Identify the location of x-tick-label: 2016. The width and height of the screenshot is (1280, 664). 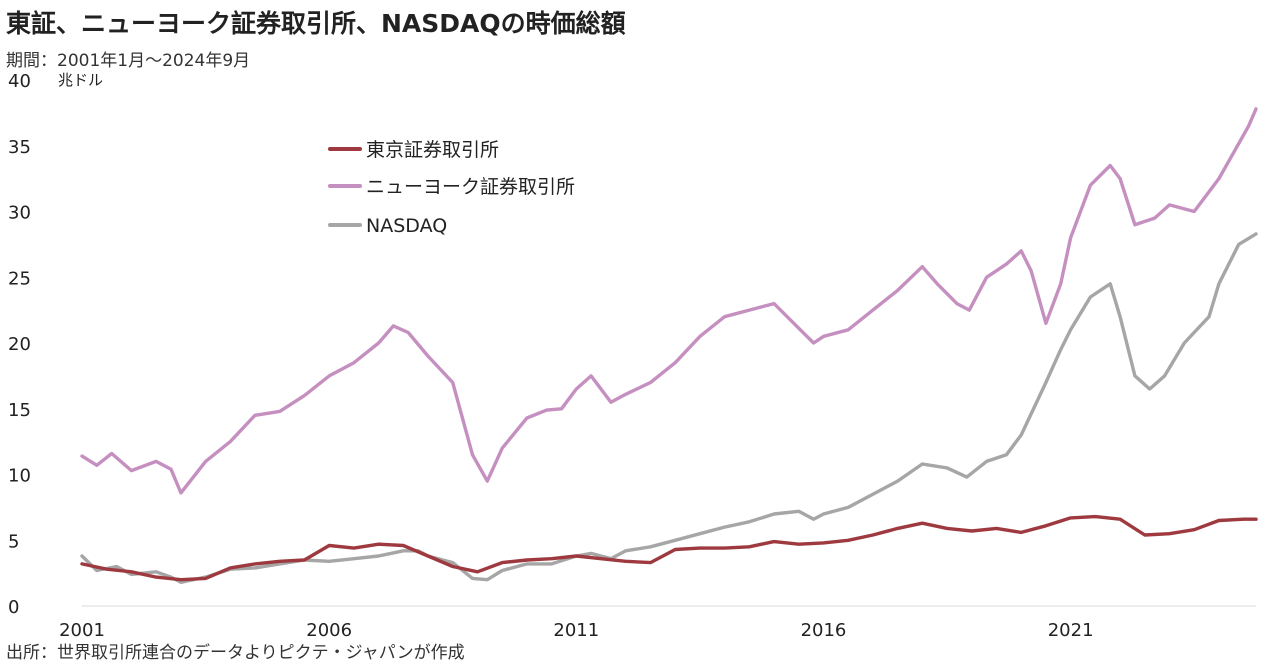
(824, 630).